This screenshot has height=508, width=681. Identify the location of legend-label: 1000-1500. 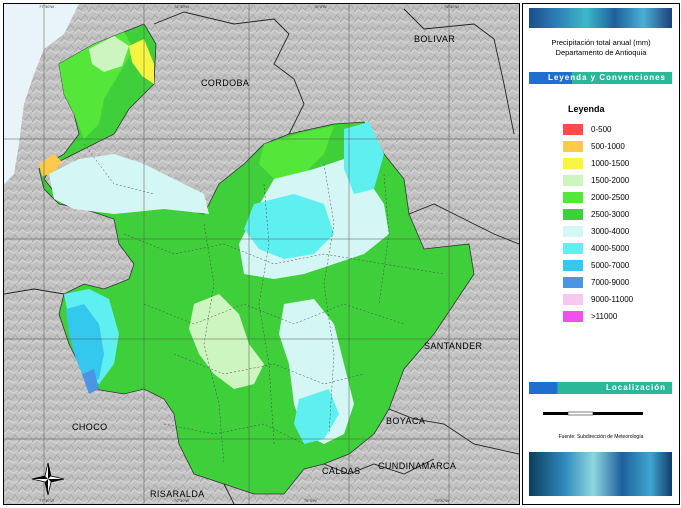
(610, 163).